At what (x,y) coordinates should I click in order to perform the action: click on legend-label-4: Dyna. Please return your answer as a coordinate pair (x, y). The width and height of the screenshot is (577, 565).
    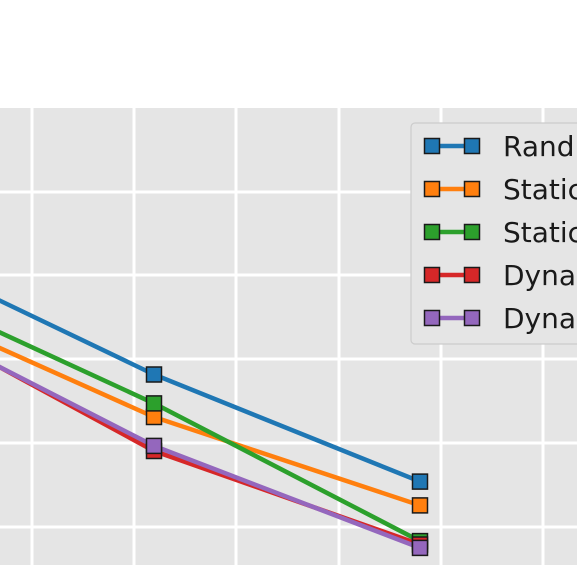
    Looking at the image, I should click on (539, 318).